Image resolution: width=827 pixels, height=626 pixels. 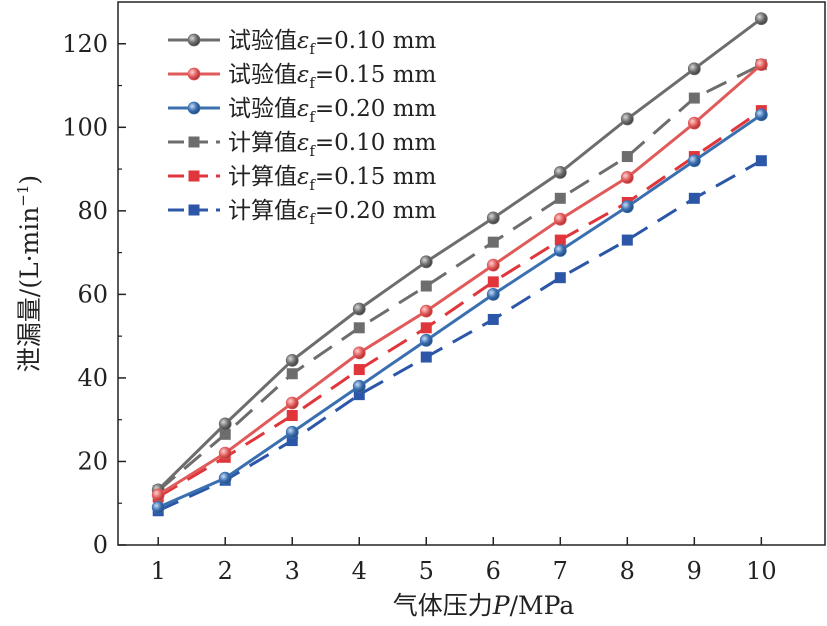 What do you see at coordinates (426, 571) in the screenshot?
I see `x-tick-label: 5` at bounding box center [426, 571].